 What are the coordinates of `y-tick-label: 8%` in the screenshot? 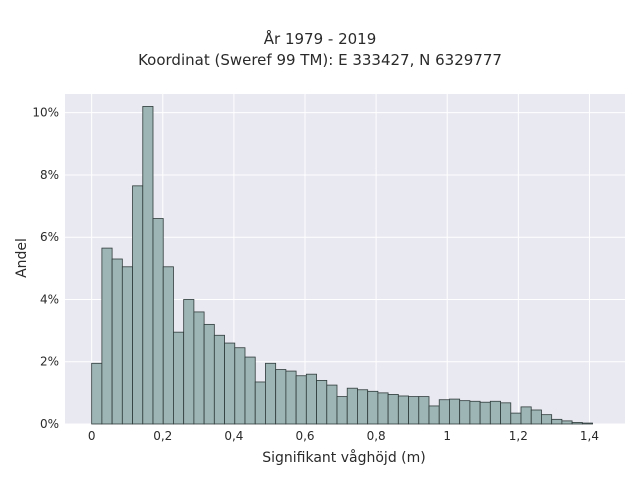 It's located at (49, 175).